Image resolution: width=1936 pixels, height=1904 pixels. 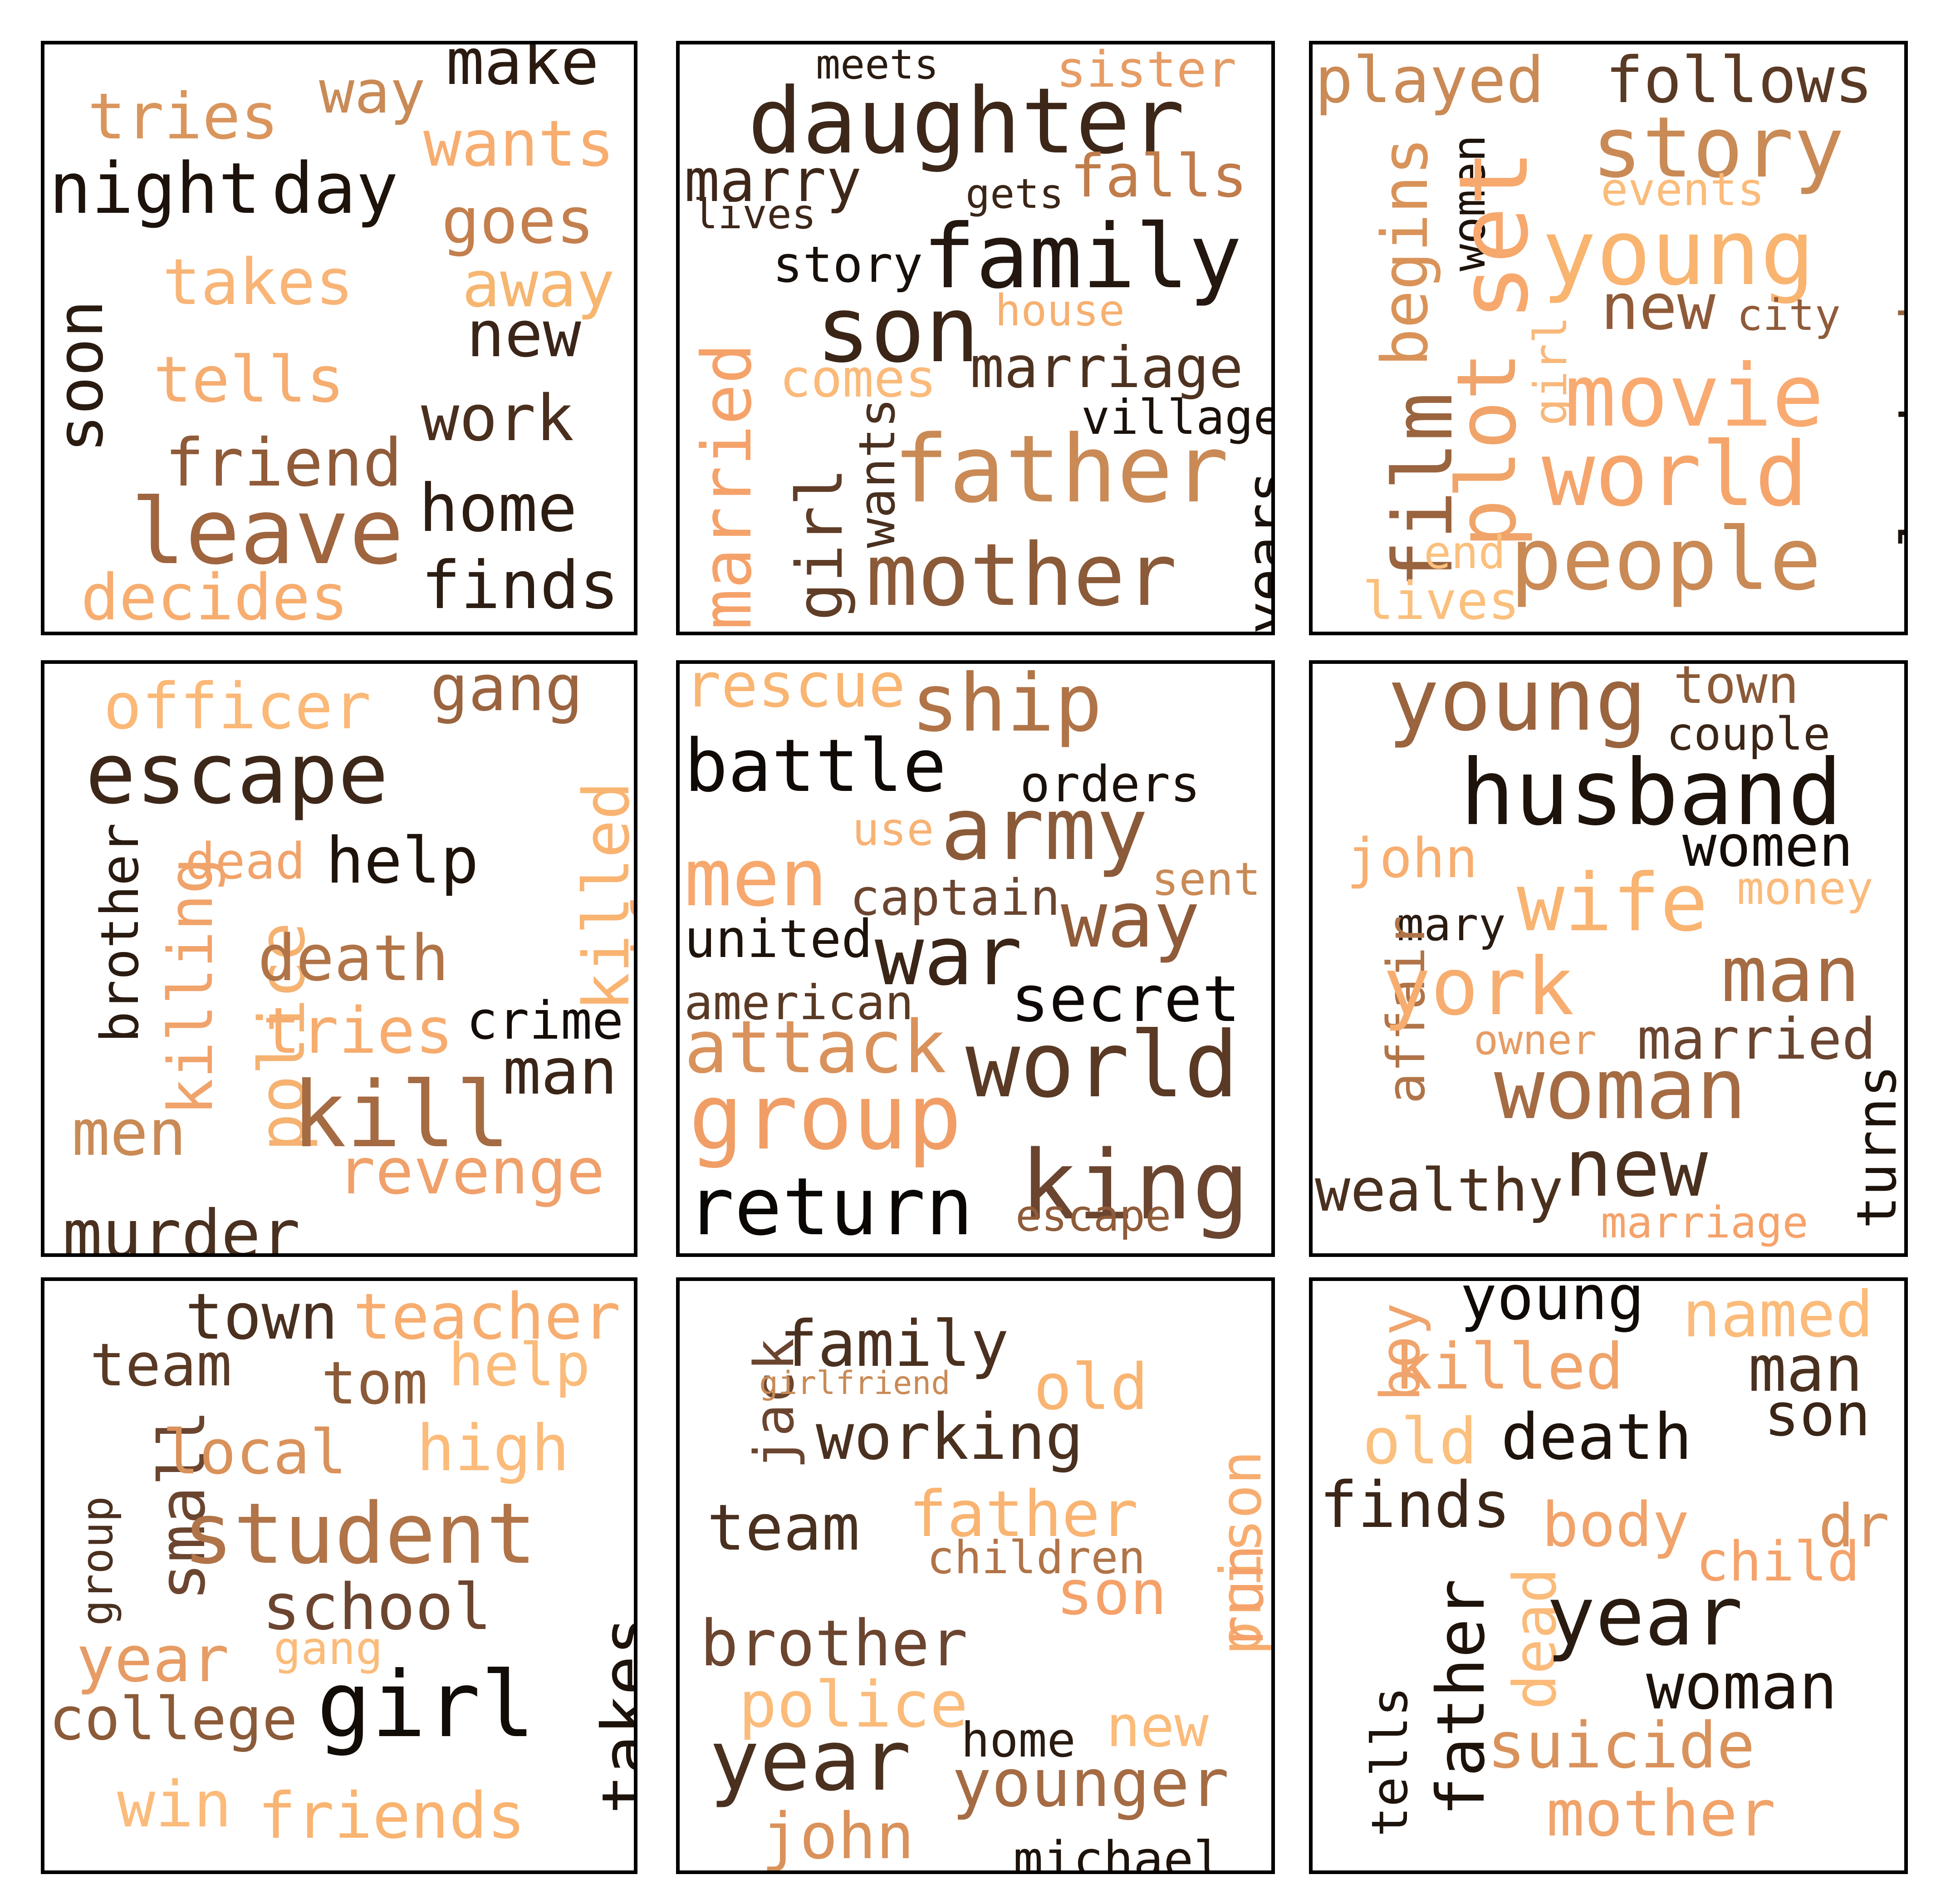 What do you see at coordinates (1616, 1524) in the screenshot?
I see `word-body: body` at bounding box center [1616, 1524].